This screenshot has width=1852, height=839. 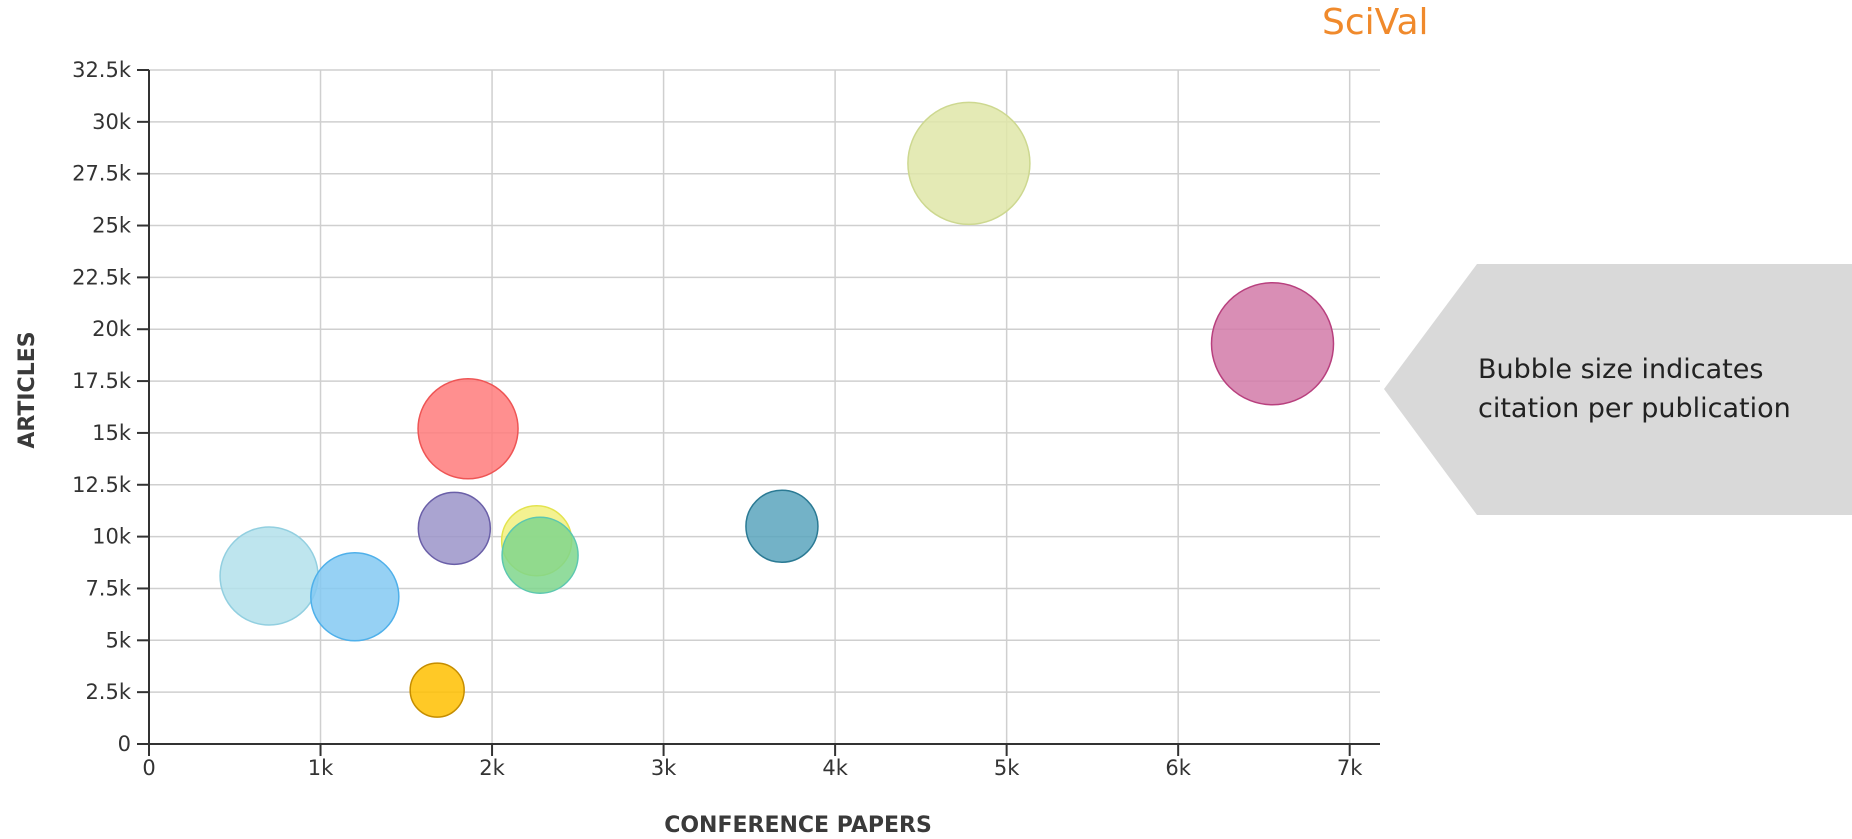 What do you see at coordinates (1178, 768) in the screenshot?
I see `x-tick-label: 6k` at bounding box center [1178, 768].